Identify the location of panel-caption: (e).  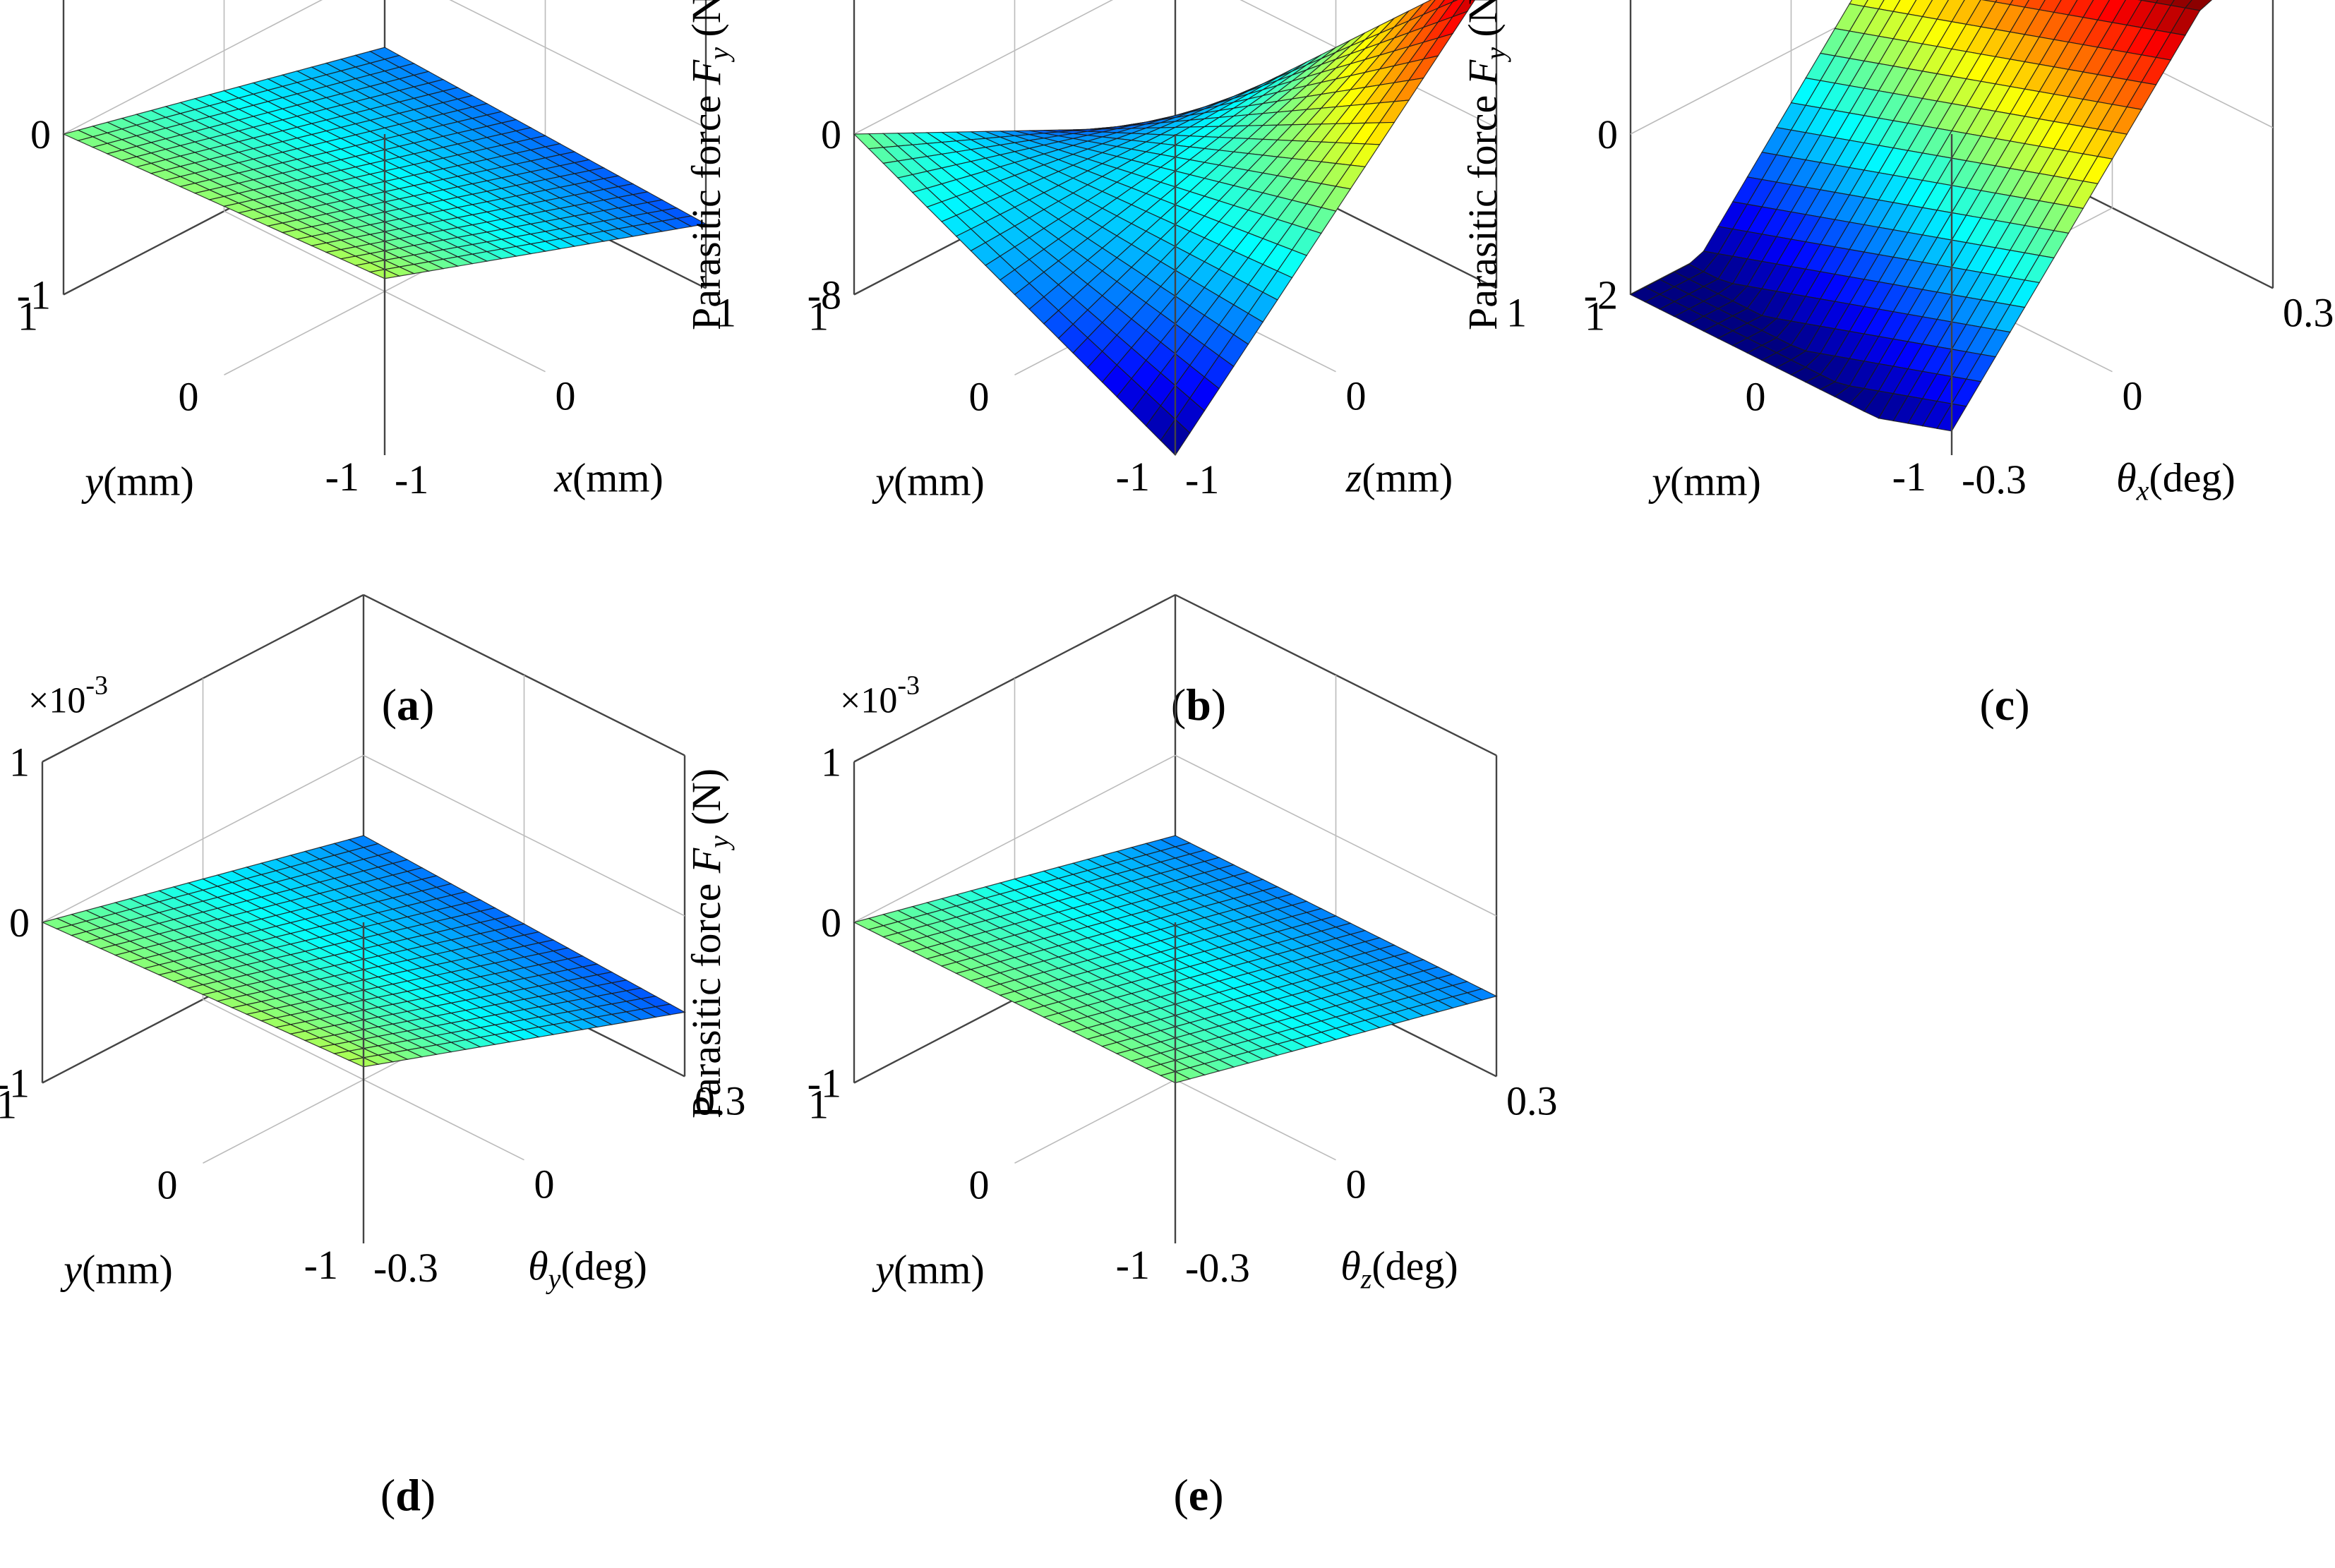
(1198, 1495).